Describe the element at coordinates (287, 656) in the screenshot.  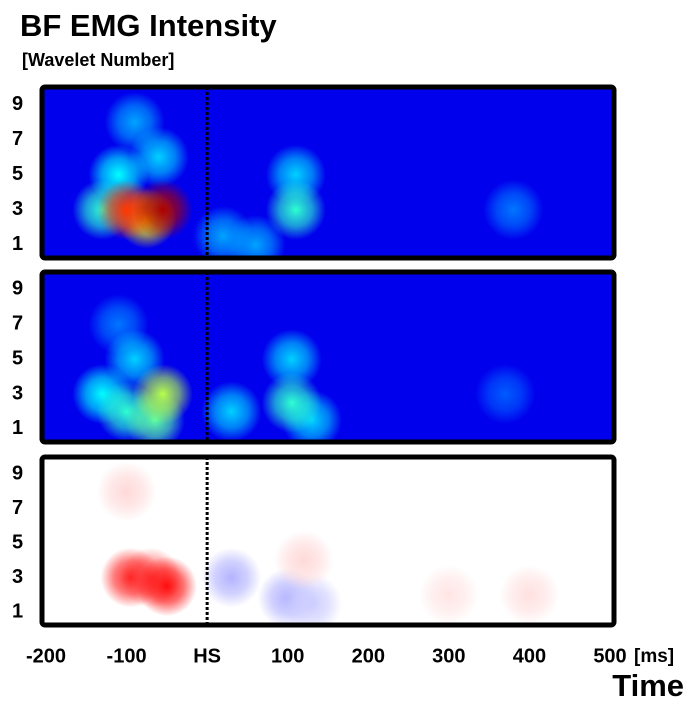
I see `x-tick-label: 100` at that location.